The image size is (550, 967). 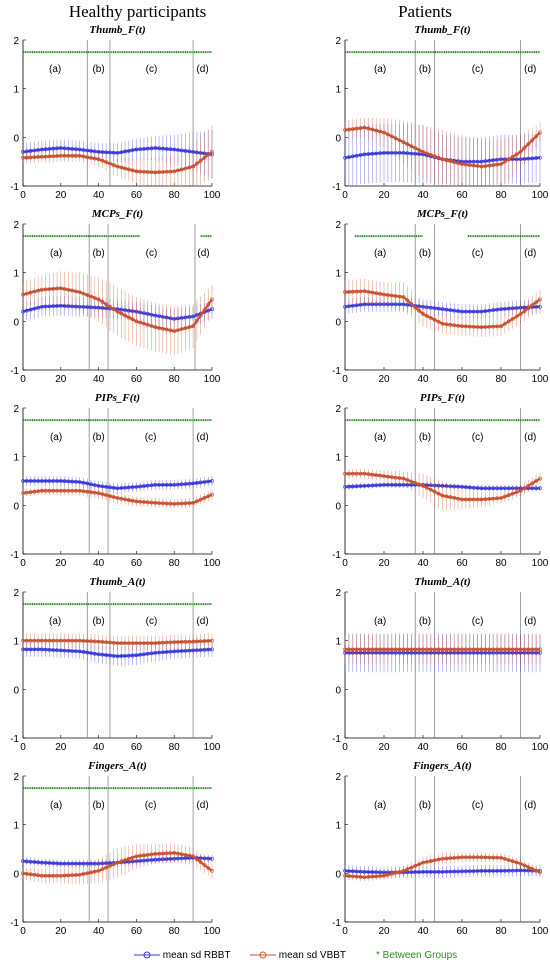 What do you see at coordinates (501, 195) in the screenshot?
I see `x-tick-label: 80` at bounding box center [501, 195].